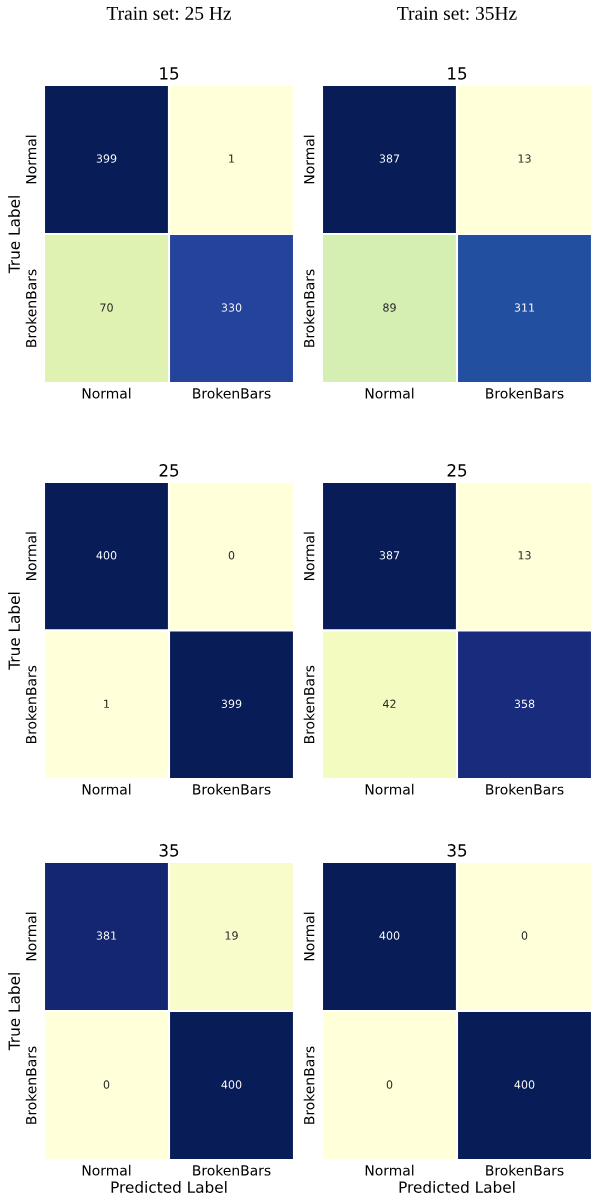 Image resolution: width=599 pixels, height=1203 pixels. I want to click on chart-subtitle: Train set: 25 Hz, so click(169, 13).